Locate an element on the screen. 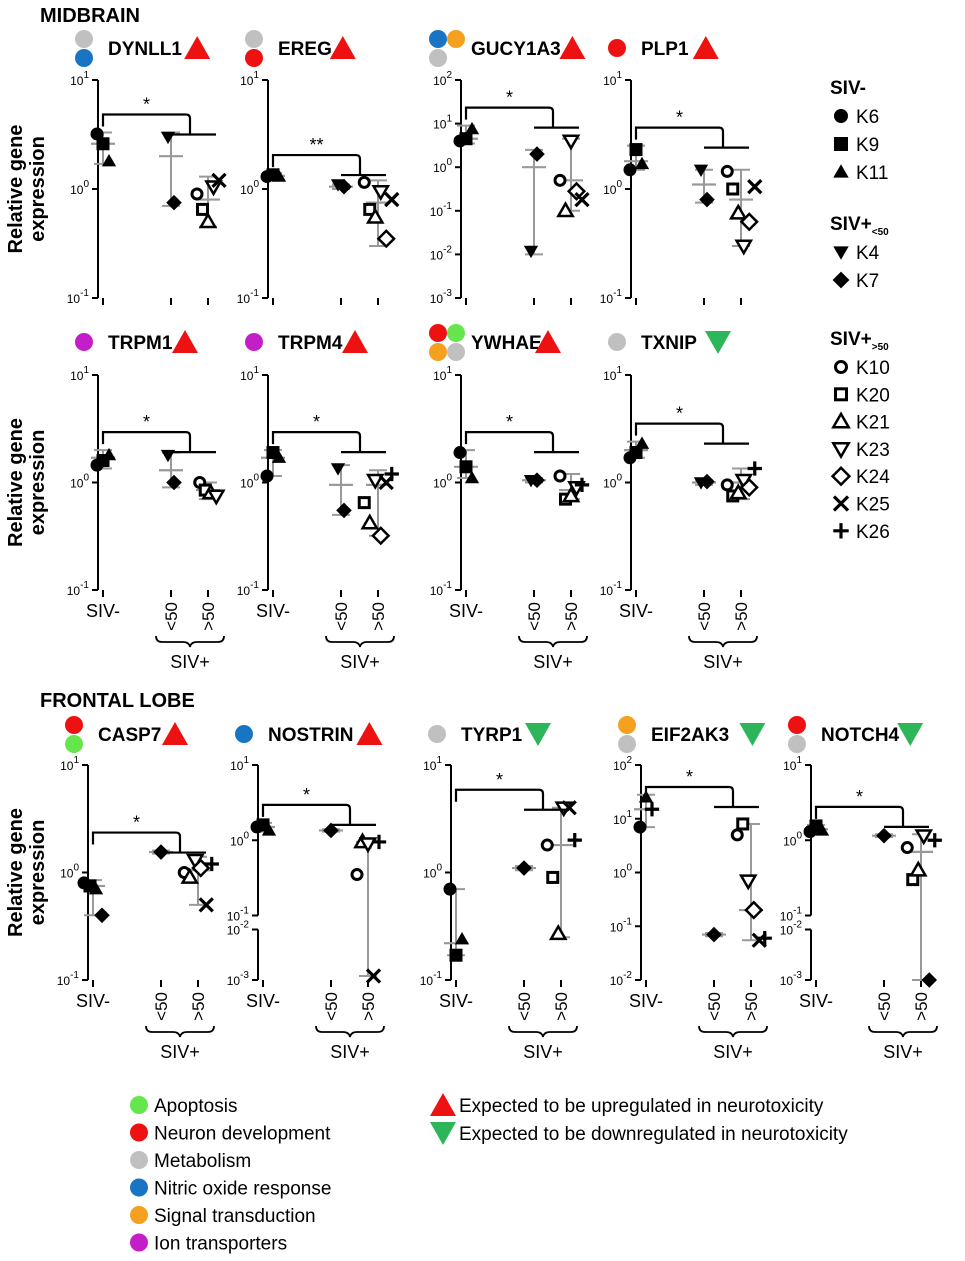 The width and height of the screenshot is (965, 1261). y-tick-label: 10⁻³ is located at coordinates (791, 979).